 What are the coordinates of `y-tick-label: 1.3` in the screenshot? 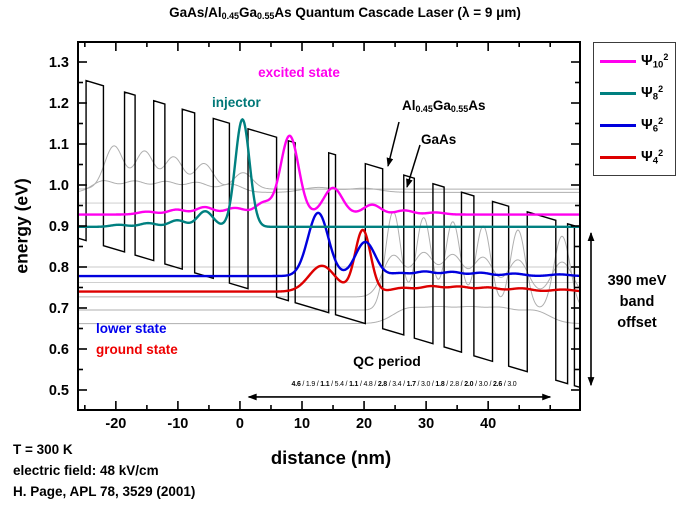 It's located at (59, 63).